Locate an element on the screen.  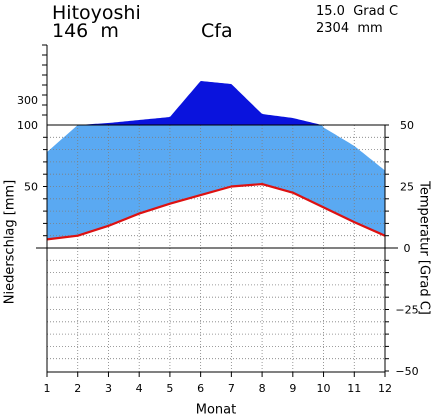
month-tick-label: 4 is located at coordinates (139, 388).